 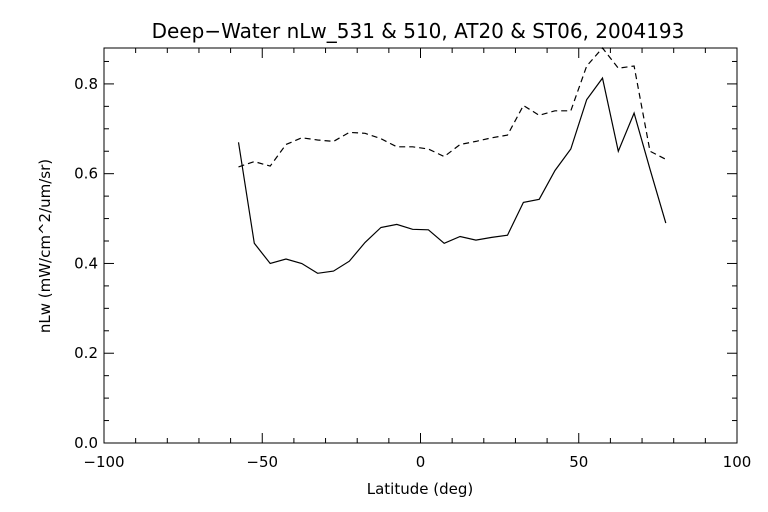 What do you see at coordinates (452, 107) in the screenshot?
I see `series-line-dashed` at bounding box center [452, 107].